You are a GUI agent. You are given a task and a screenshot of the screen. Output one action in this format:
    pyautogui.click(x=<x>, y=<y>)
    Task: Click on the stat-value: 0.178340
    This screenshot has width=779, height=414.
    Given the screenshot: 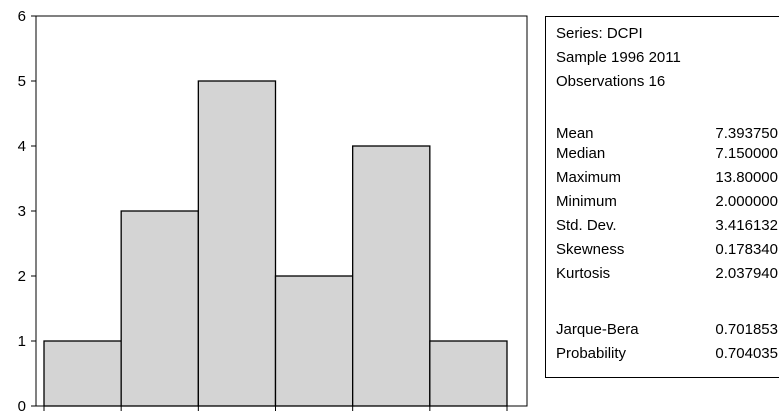 What is the action you would take?
    pyautogui.click(x=746, y=249)
    